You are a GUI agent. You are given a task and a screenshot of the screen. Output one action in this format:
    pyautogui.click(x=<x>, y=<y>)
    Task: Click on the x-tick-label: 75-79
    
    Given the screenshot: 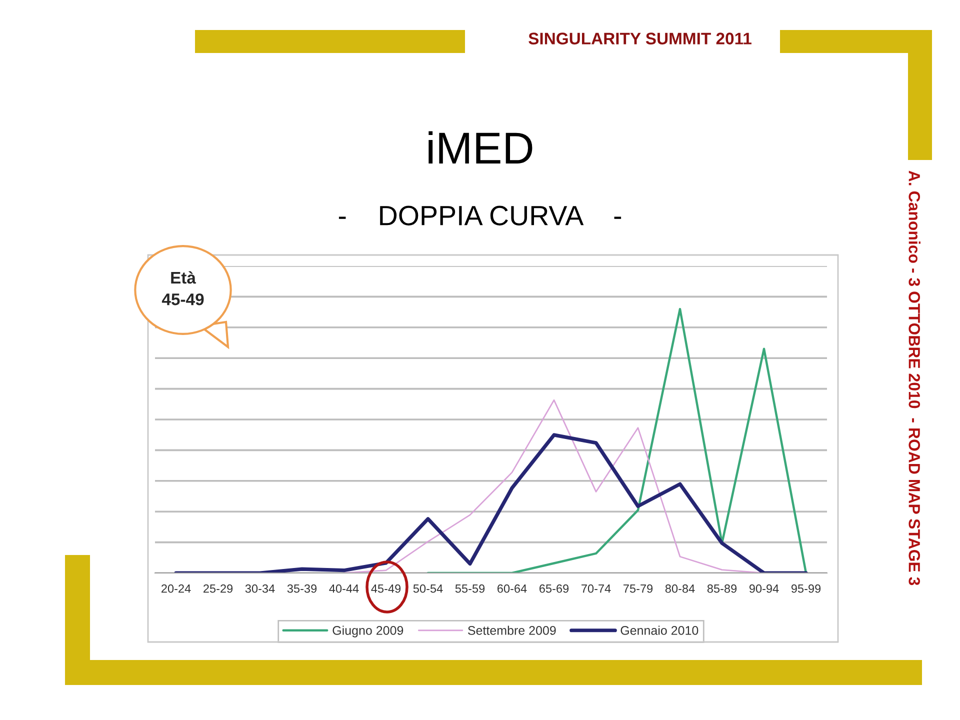 What is the action you would take?
    pyautogui.click(x=638, y=588)
    